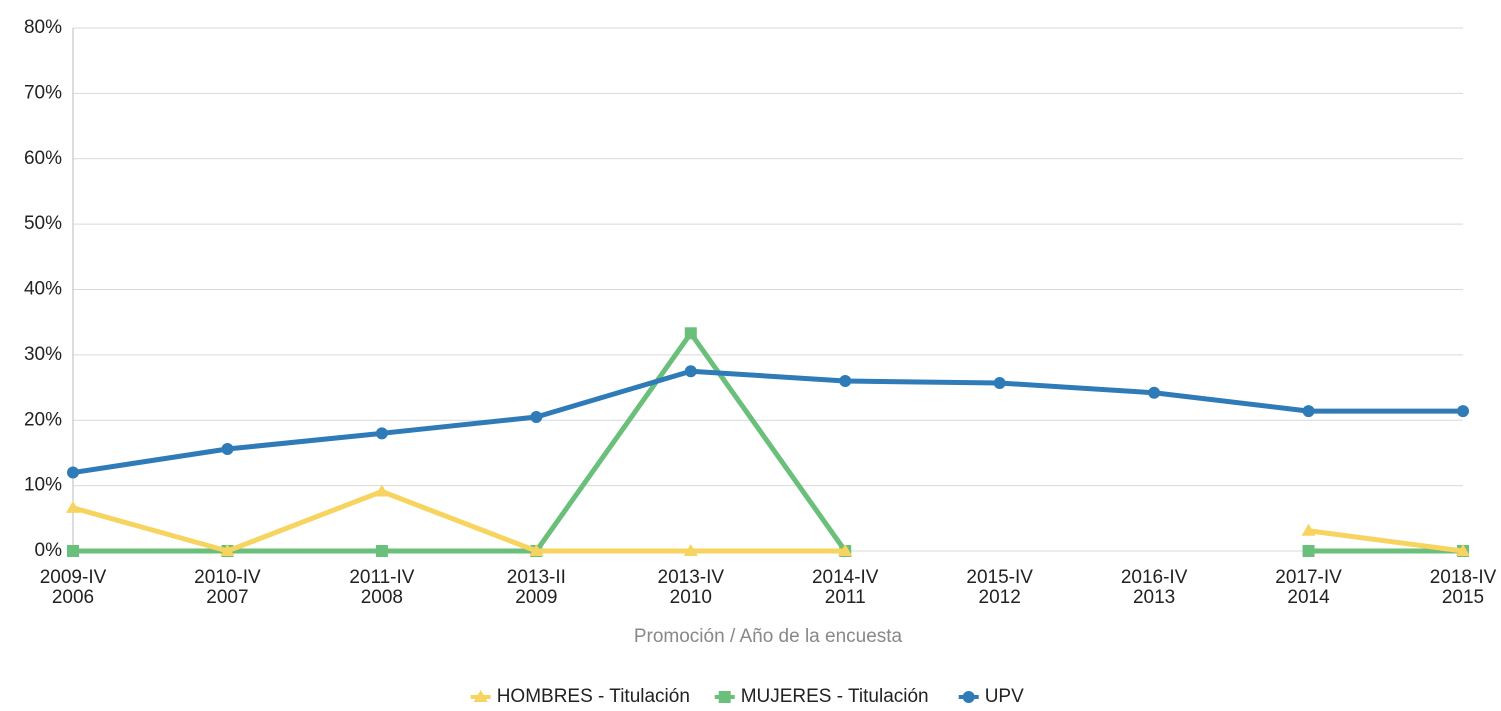 Image resolution: width=1501 pixels, height=711 pixels. Describe the element at coordinates (73, 577) in the screenshot. I see `x-tick-label: 2009-IV` at that location.